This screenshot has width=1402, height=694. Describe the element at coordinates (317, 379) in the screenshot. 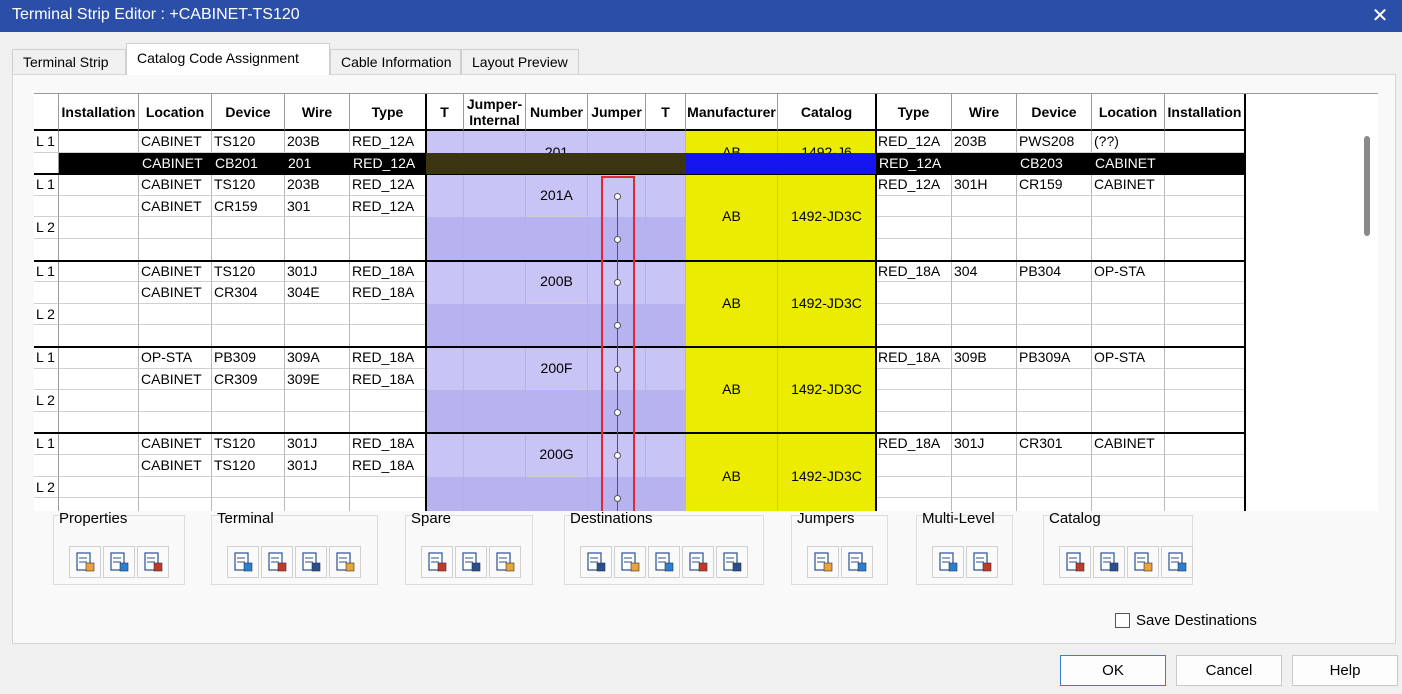

I see `left-cell: 309E` at that location.